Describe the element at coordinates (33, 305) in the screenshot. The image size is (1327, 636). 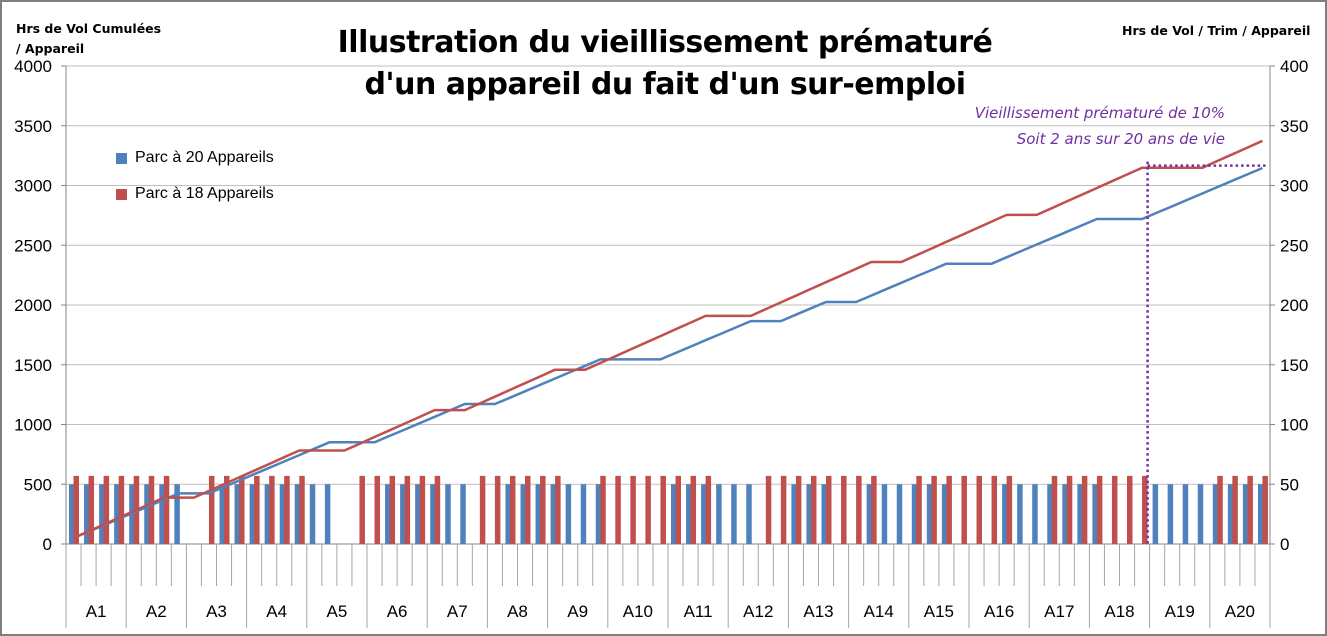
I see `y-left-tick-label: 2000` at that location.